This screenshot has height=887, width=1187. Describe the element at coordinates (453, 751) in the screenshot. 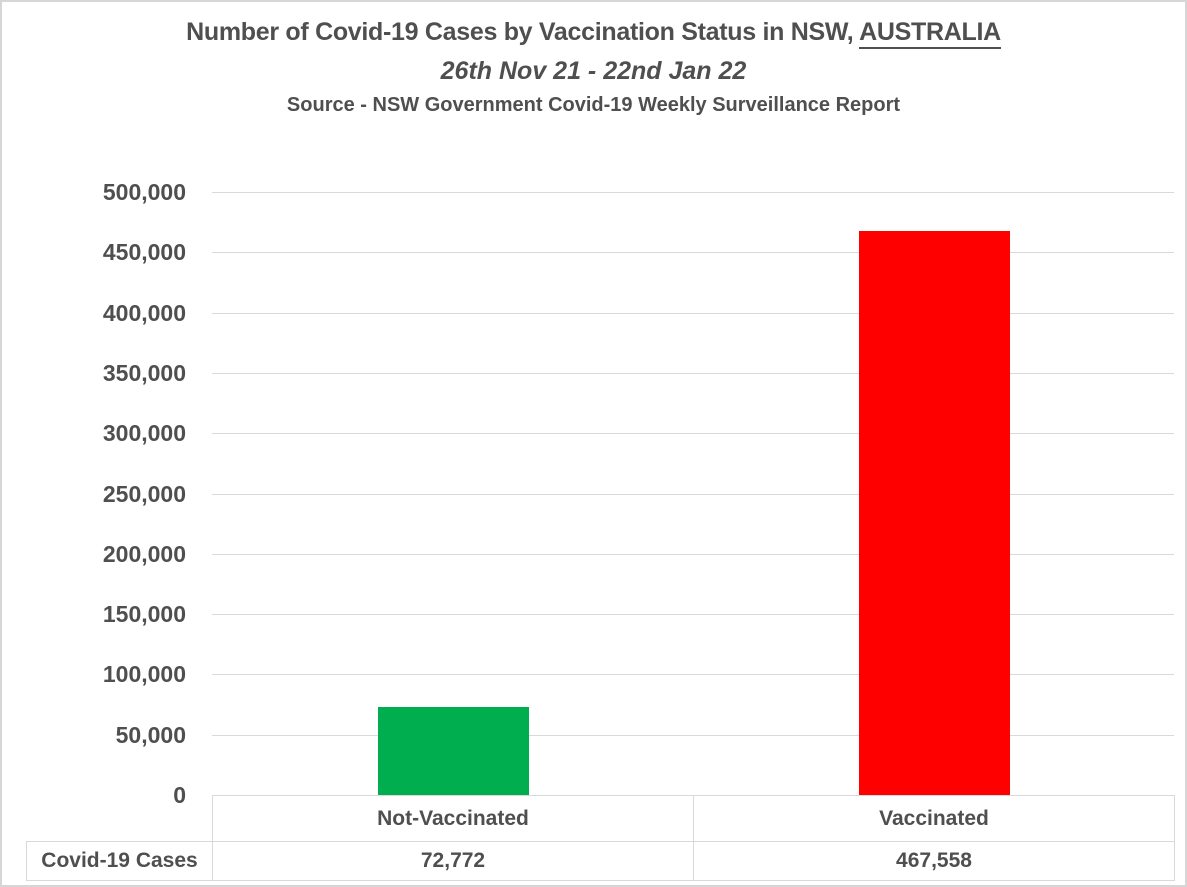

I see `bar-not-vaccinated` at that location.